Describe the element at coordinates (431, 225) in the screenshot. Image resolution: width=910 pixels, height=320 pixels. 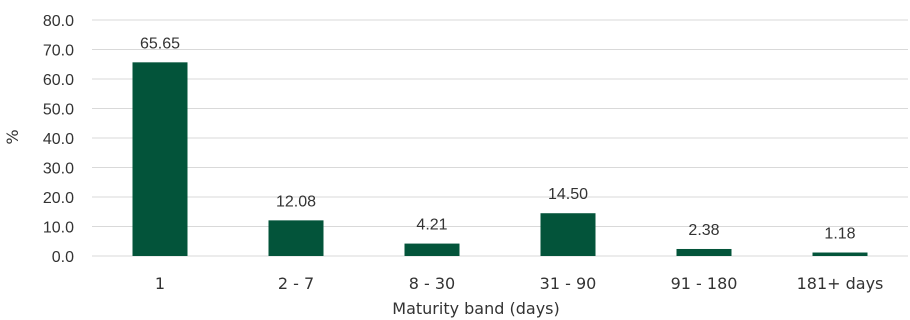
I see `data-label: 4.21` at that location.